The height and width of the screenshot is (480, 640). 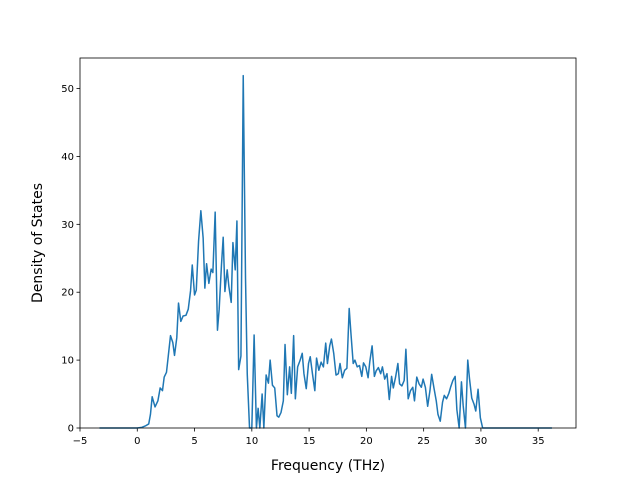 What do you see at coordinates (366, 441) in the screenshot?
I see `x-tick-label: 20` at bounding box center [366, 441].